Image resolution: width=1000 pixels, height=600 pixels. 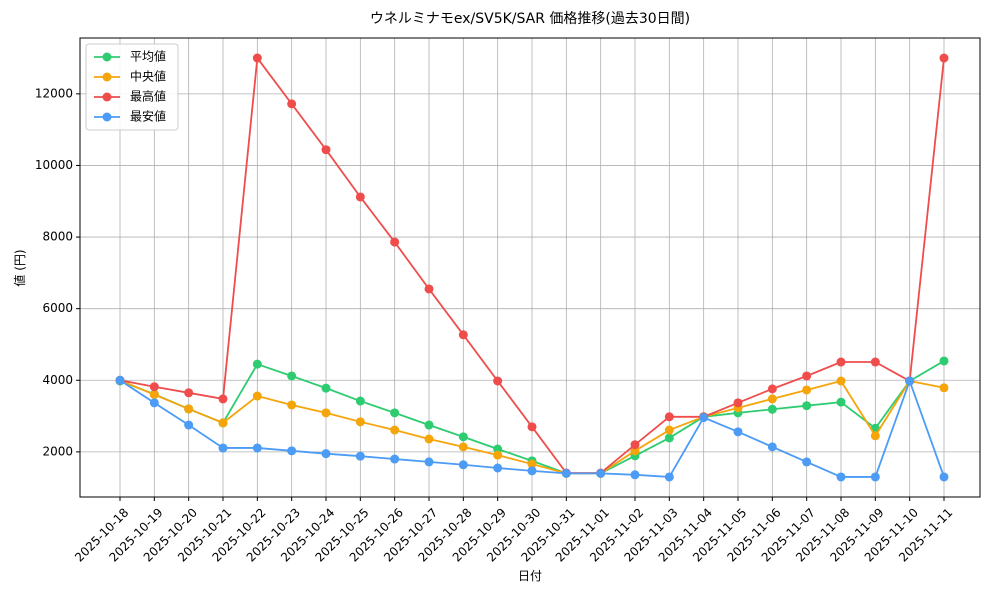 What do you see at coordinates (54, 165) in the screenshot?
I see `y-tick-label: 10000` at bounding box center [54, 165].